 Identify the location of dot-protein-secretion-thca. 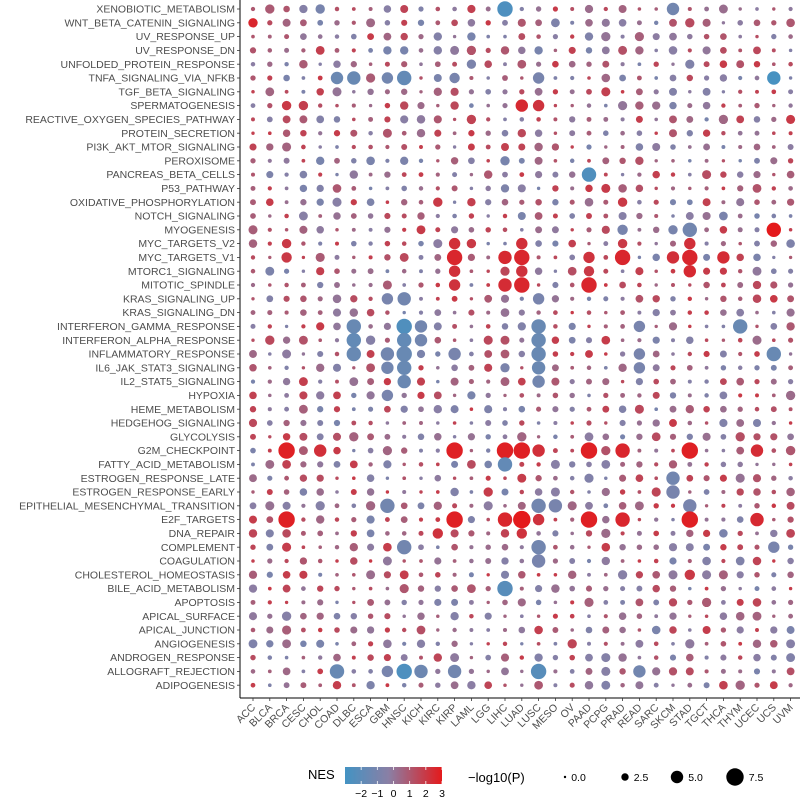
(723, 133).